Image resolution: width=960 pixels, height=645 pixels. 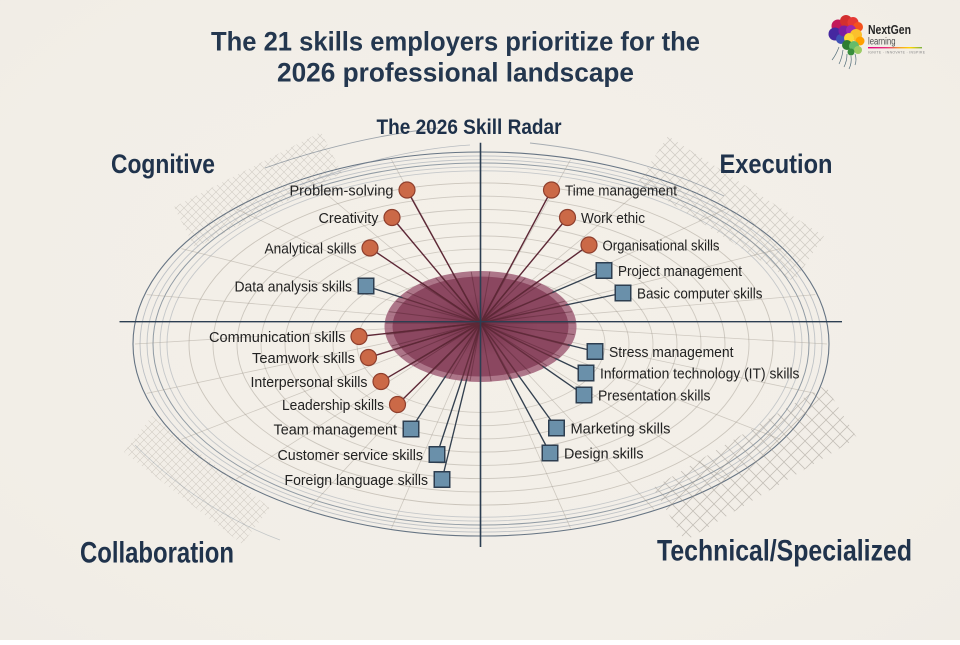 I want to click on svg-text: Analytical skills, so click(x=311, y=248).